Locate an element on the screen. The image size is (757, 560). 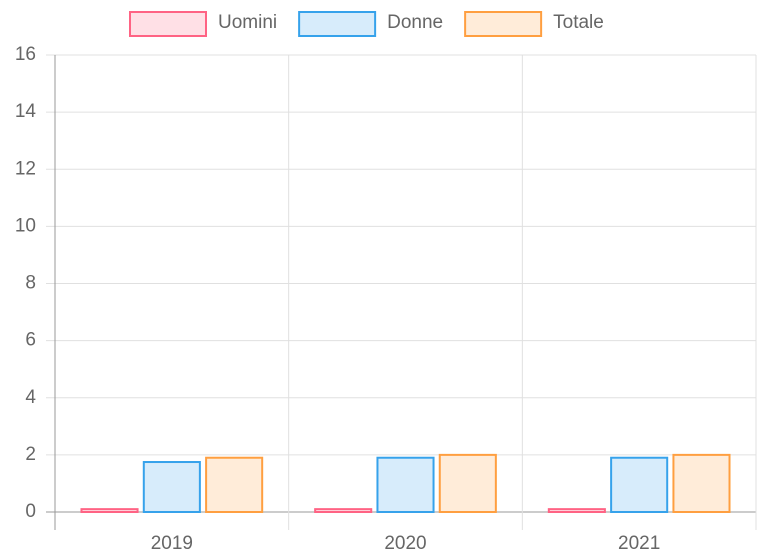
y-tick-label: 10 is located at coordinates (25, 225).